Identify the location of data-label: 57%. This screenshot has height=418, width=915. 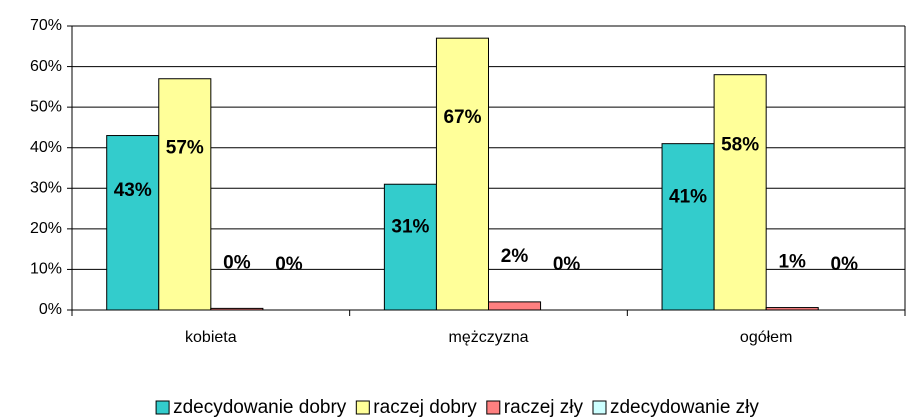
(185, 148).